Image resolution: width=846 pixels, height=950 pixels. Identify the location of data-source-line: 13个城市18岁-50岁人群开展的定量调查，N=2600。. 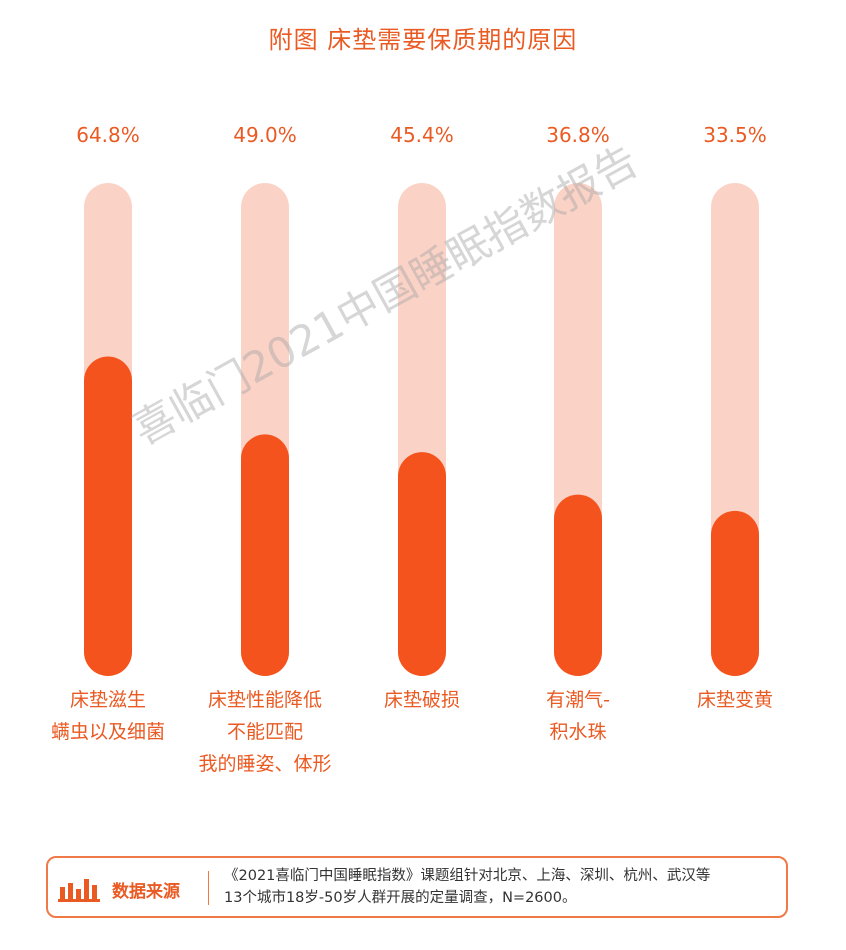
(400, 898).